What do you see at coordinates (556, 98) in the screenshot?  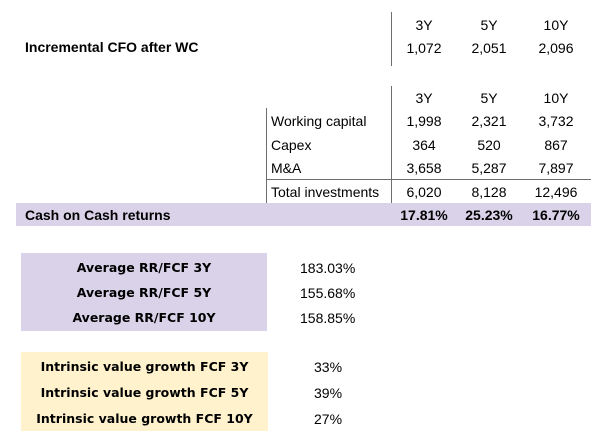 I see `inv-header-10y: 10Y` at bounding box center [556, 98].